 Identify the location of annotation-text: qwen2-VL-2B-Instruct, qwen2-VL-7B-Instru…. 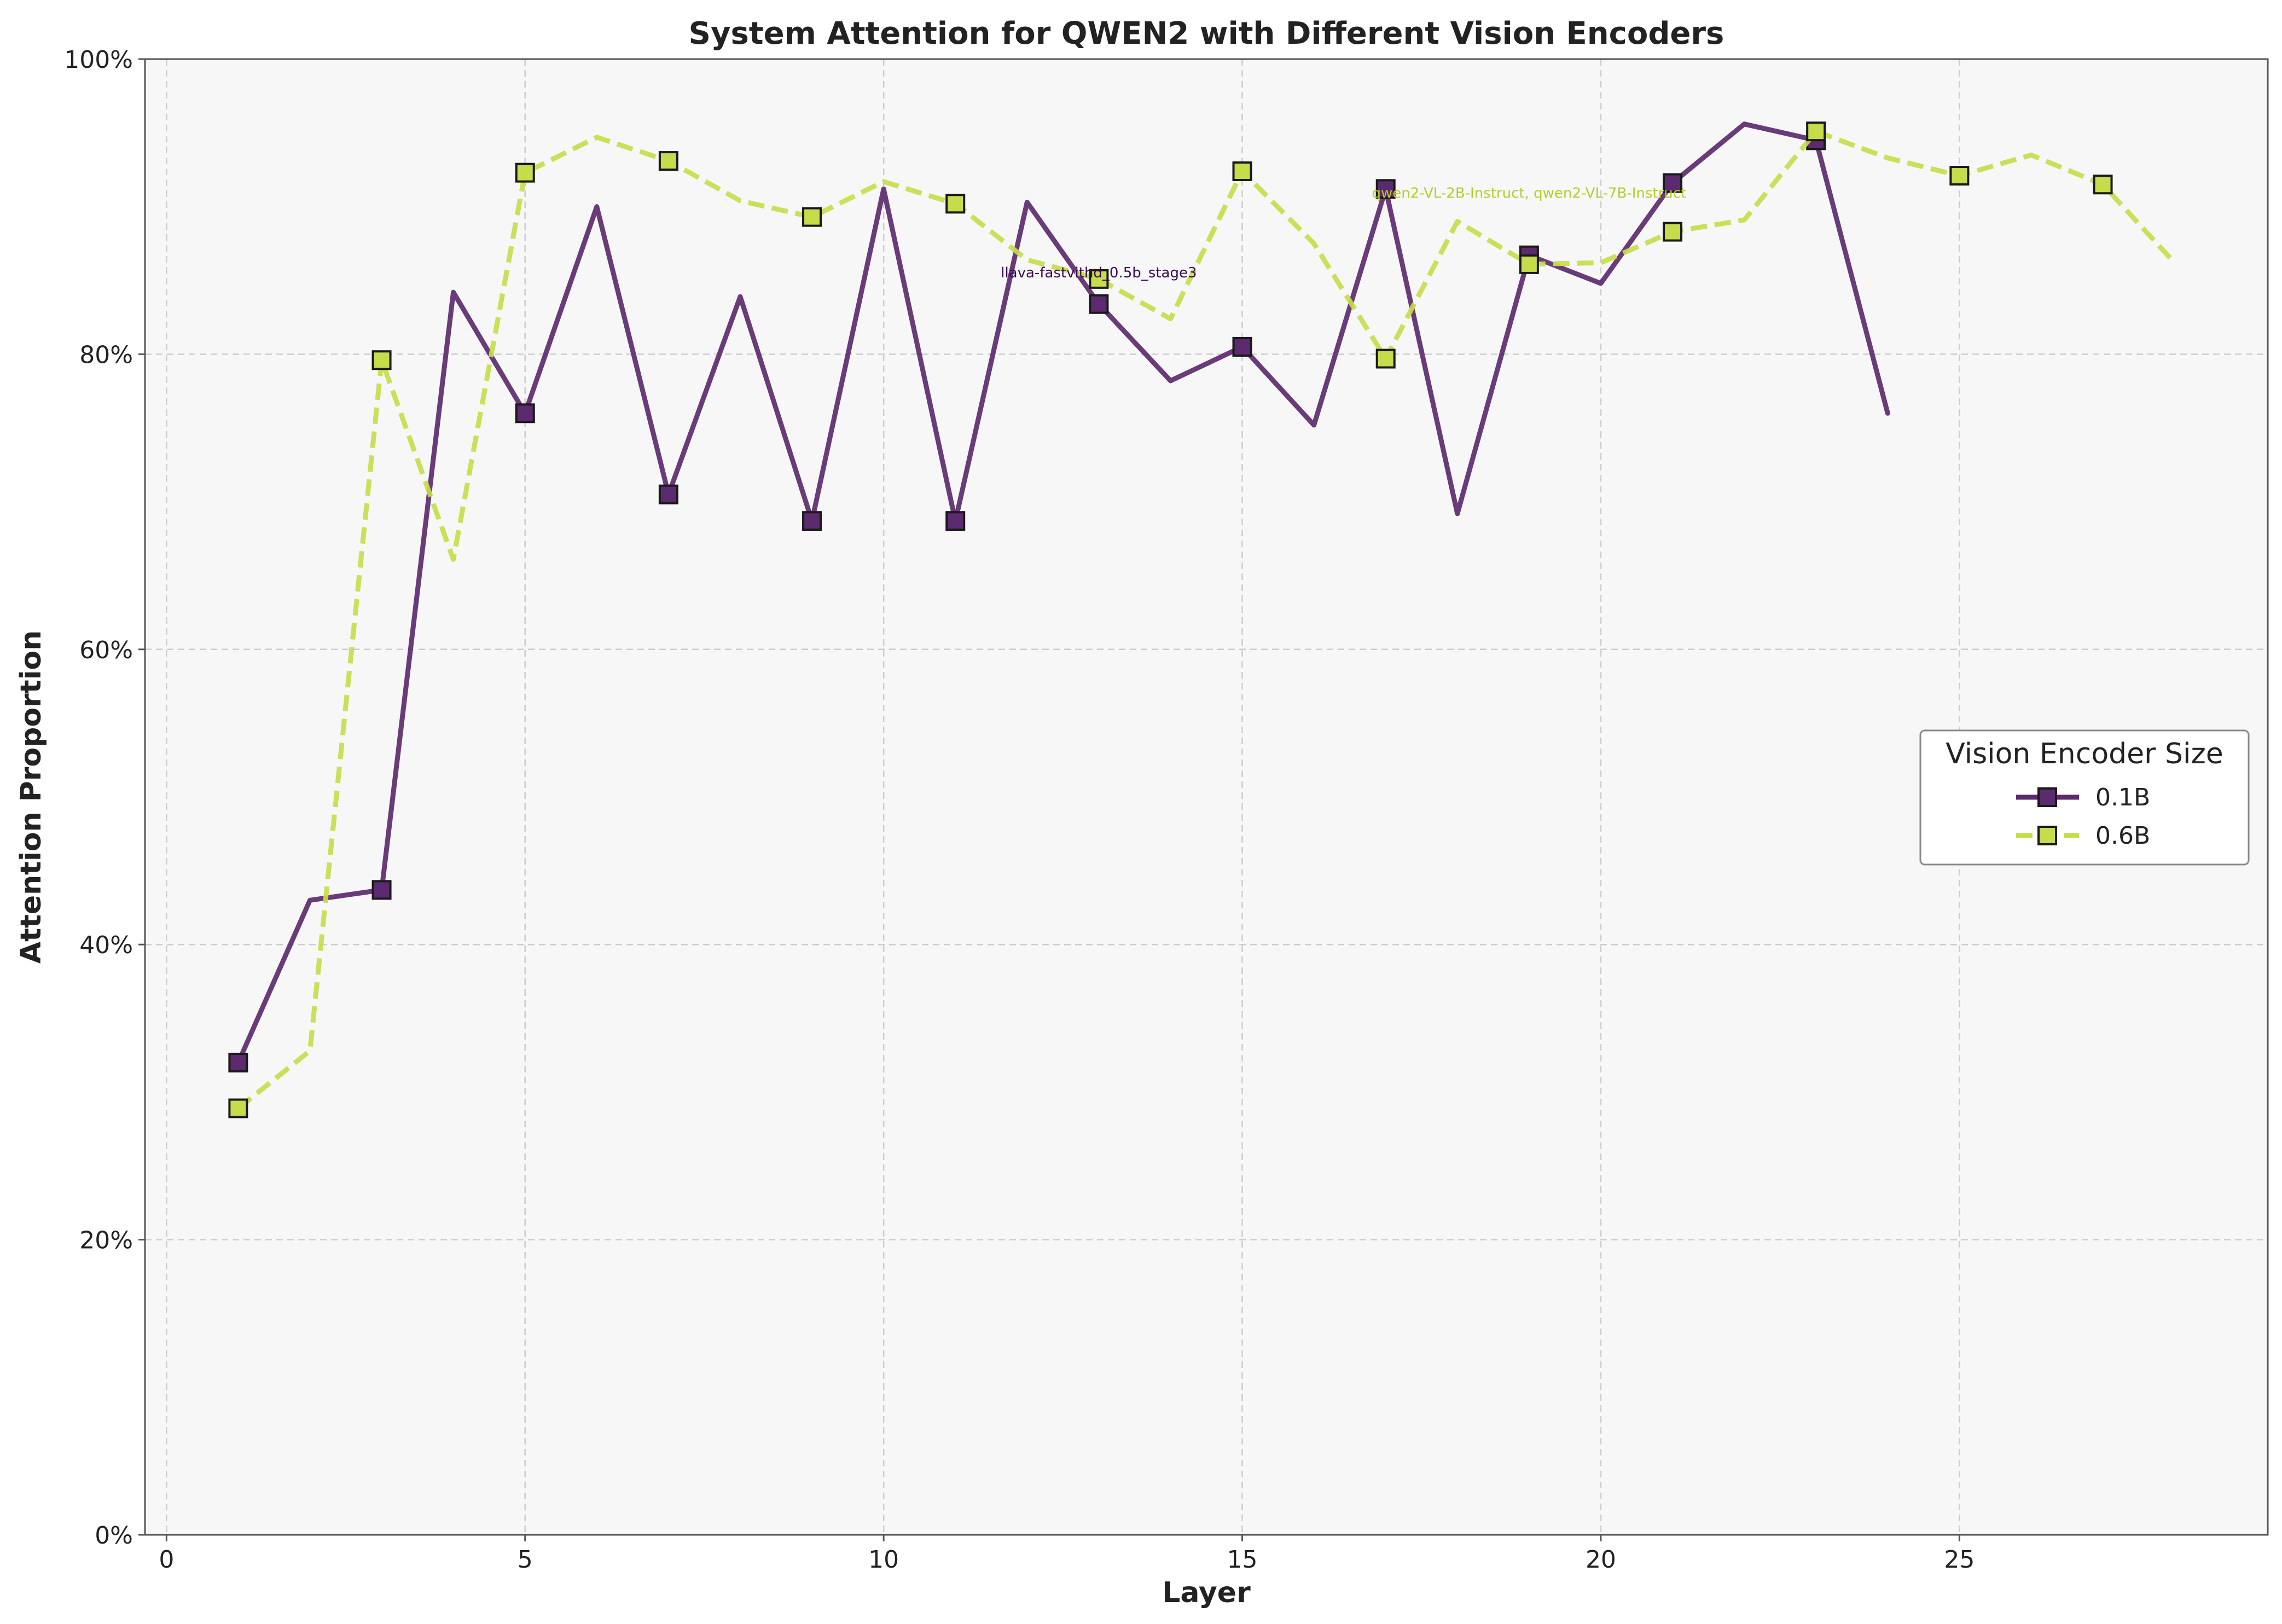
(1529, 193).